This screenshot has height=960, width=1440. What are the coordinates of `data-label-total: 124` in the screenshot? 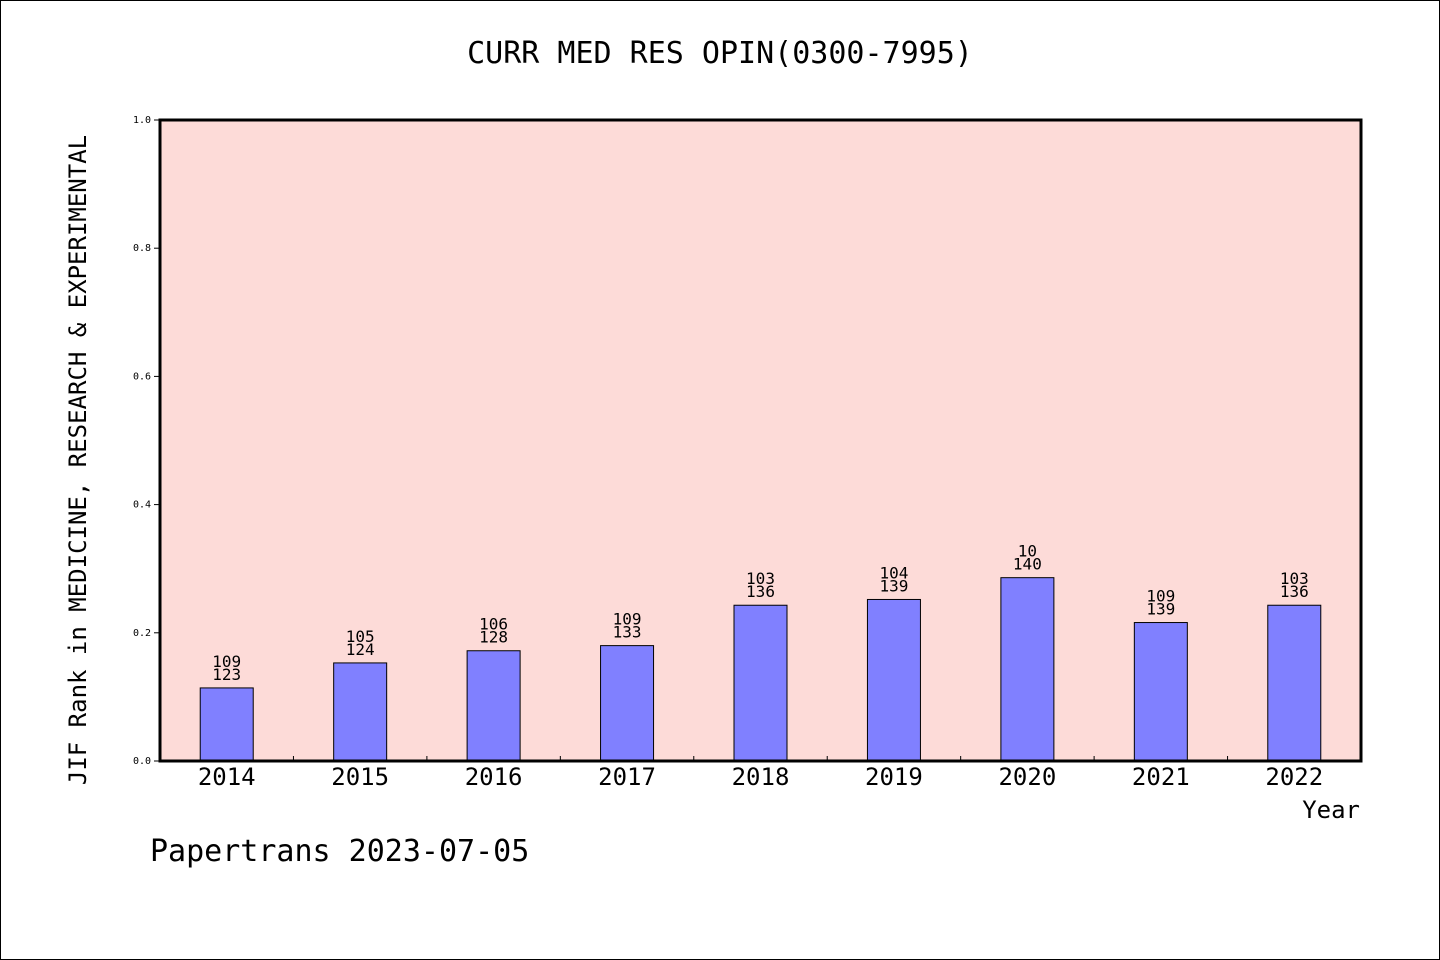 It's located at (360, 649).